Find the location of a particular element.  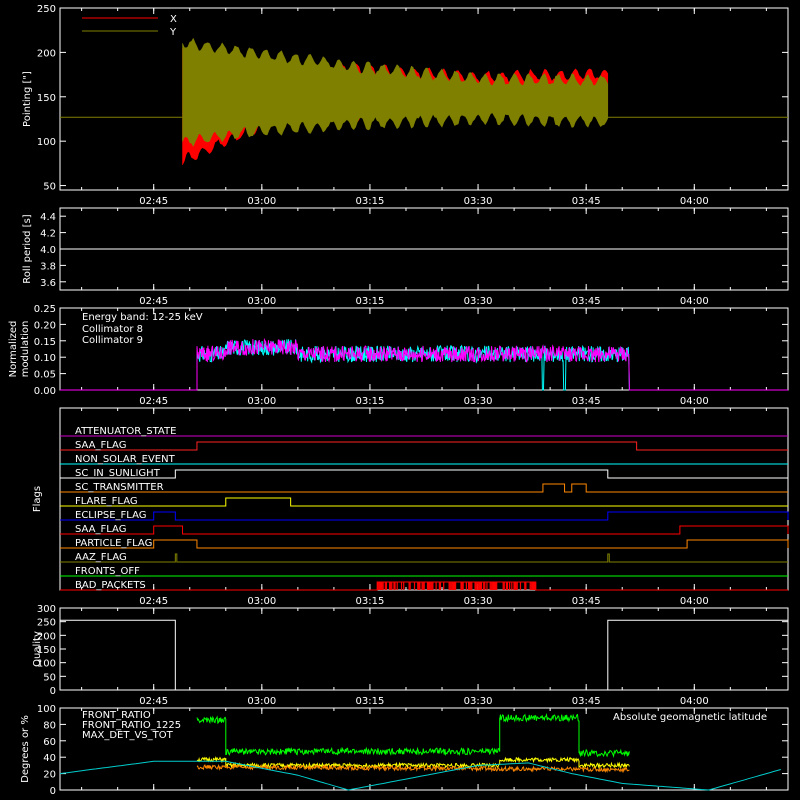

flag-label: PARTICLE_FLAG is located at coordinates (113, 543).